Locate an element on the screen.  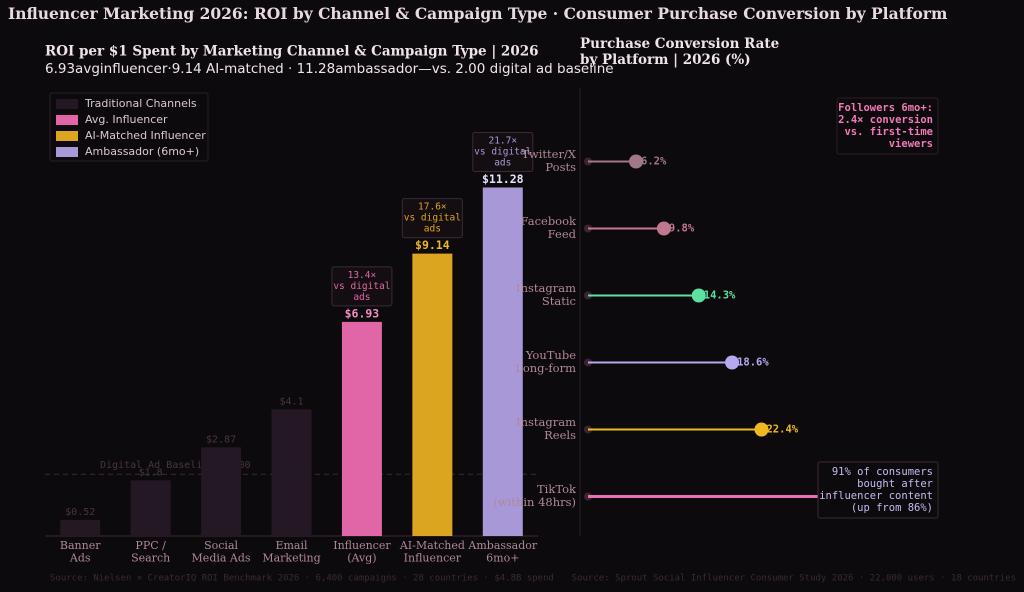
value-label: $2.87 is located at coordinates (221, 439).